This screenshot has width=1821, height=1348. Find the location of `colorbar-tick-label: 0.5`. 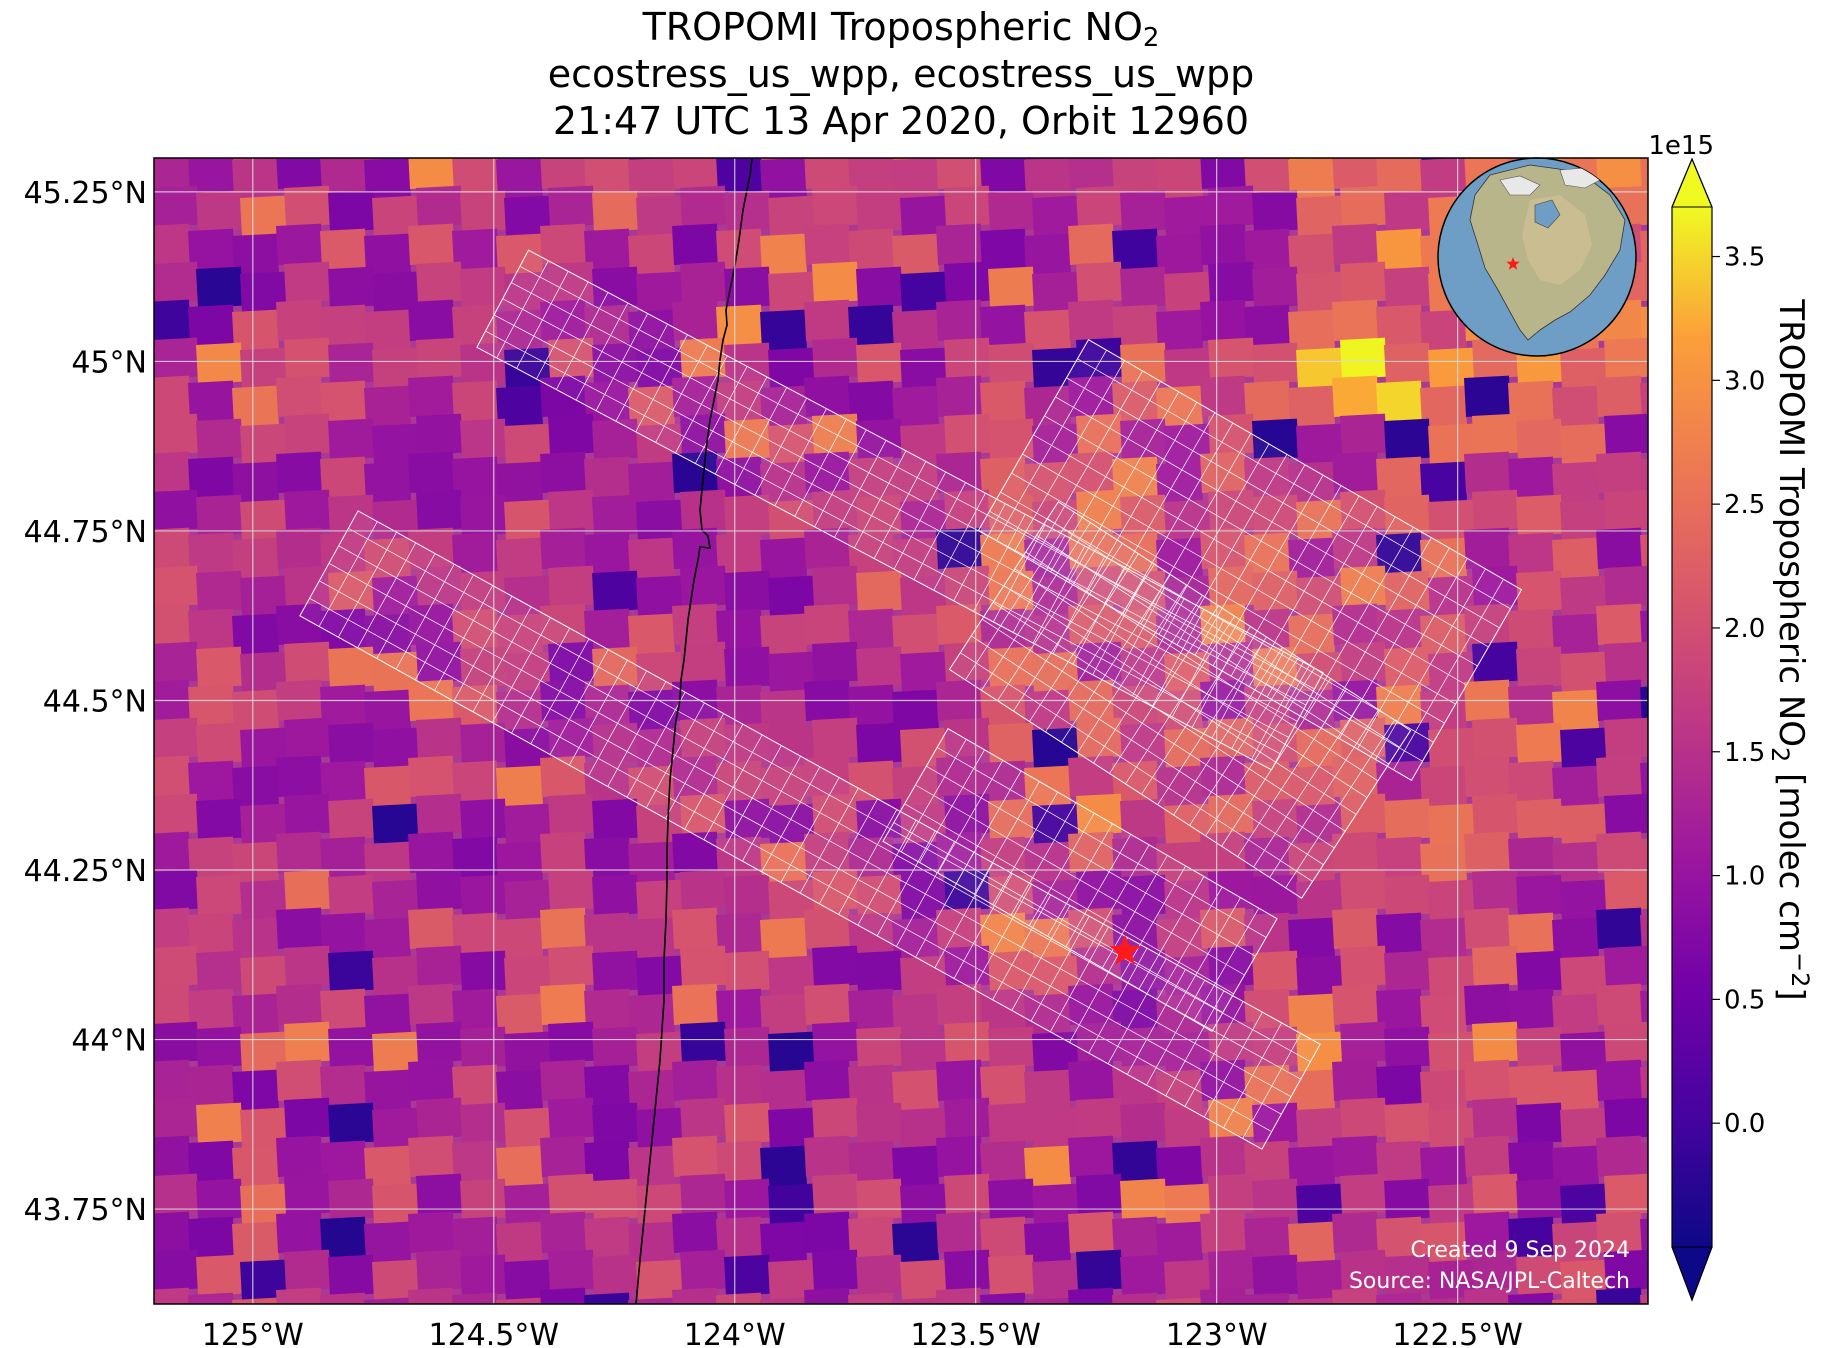

colorbar-tick-label: 0.5 is located at coordinates (1744, 1000).